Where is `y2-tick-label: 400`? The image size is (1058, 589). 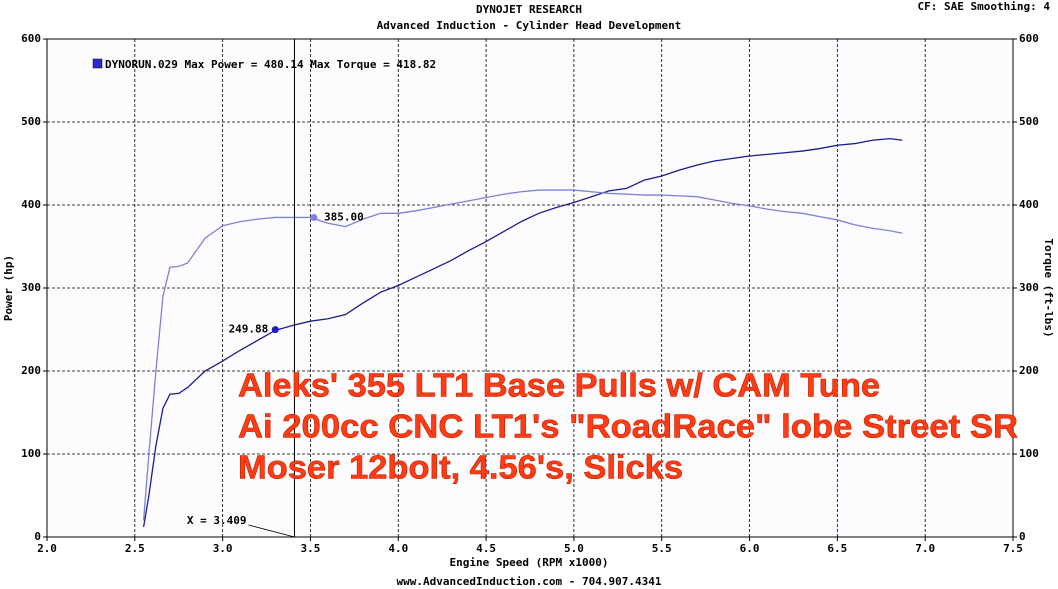 y2-tick-label: 400 is located at coordinates (1029, 204).